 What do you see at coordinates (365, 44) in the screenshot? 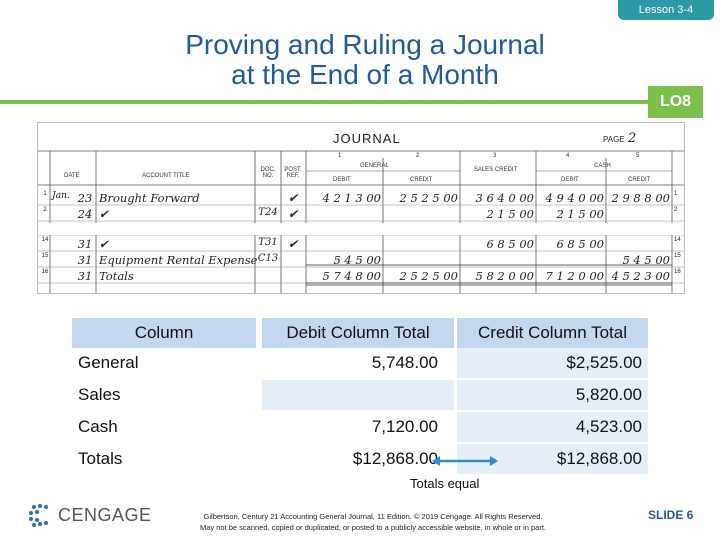
I see `title-line-1: Proving and Ruling a Journal` at bounding box center [365, 44].